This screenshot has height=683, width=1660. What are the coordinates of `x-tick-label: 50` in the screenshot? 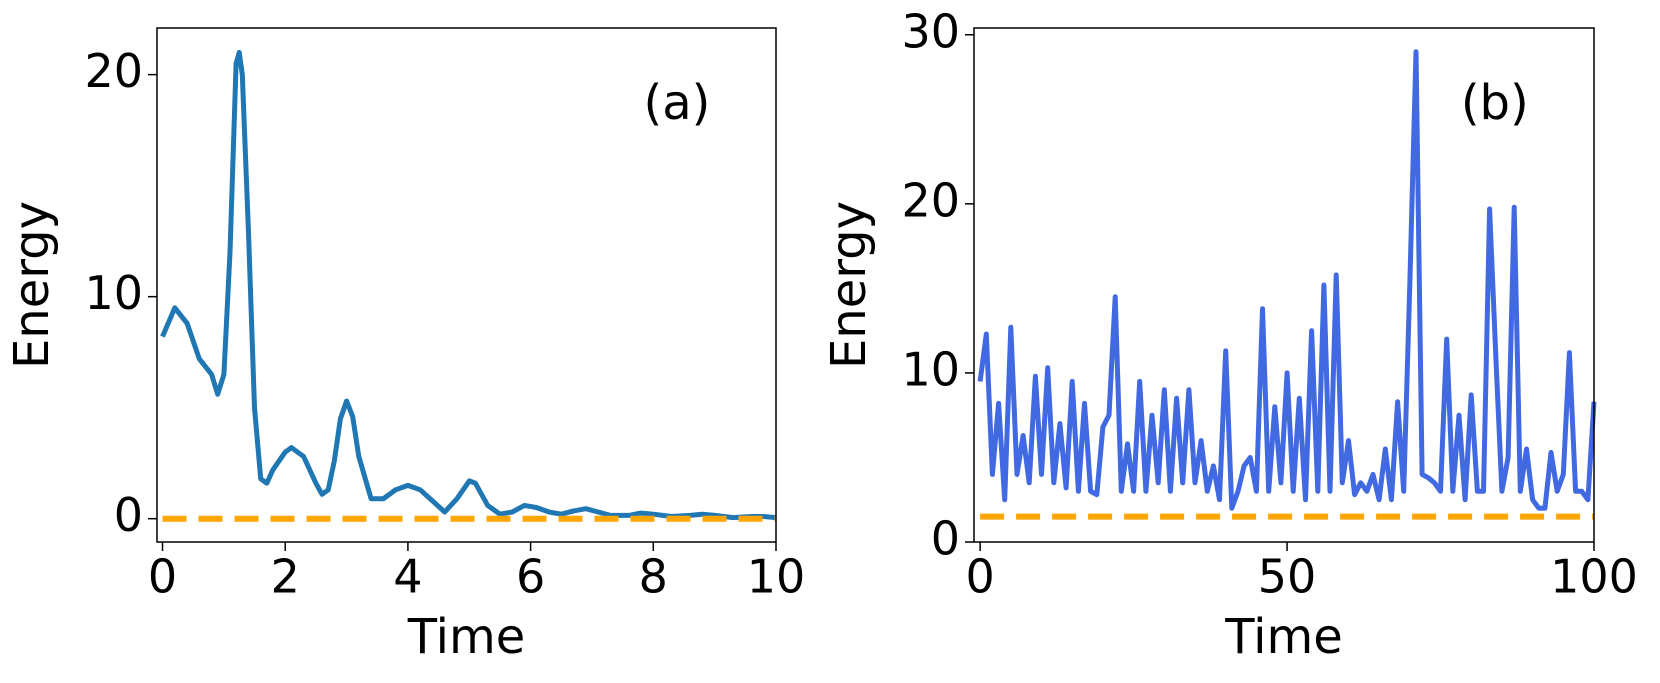 It's located at (1287, 577).